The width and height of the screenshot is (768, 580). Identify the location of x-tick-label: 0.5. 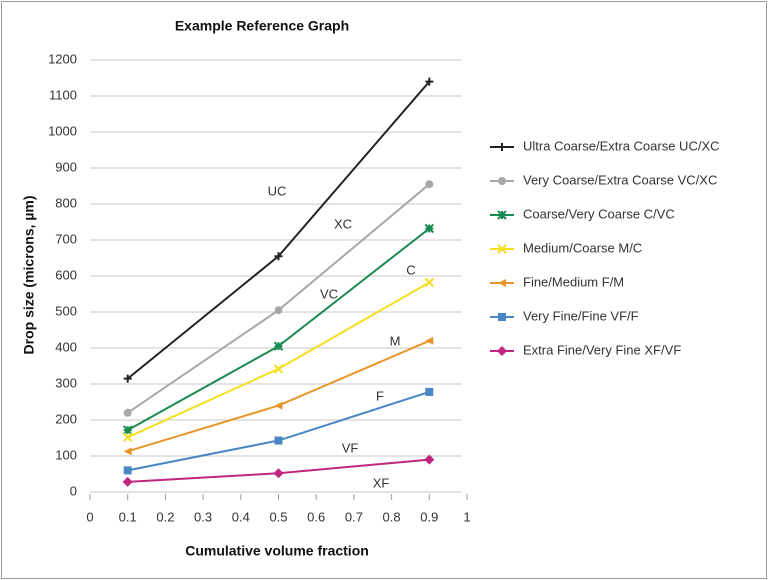
(278, 516).